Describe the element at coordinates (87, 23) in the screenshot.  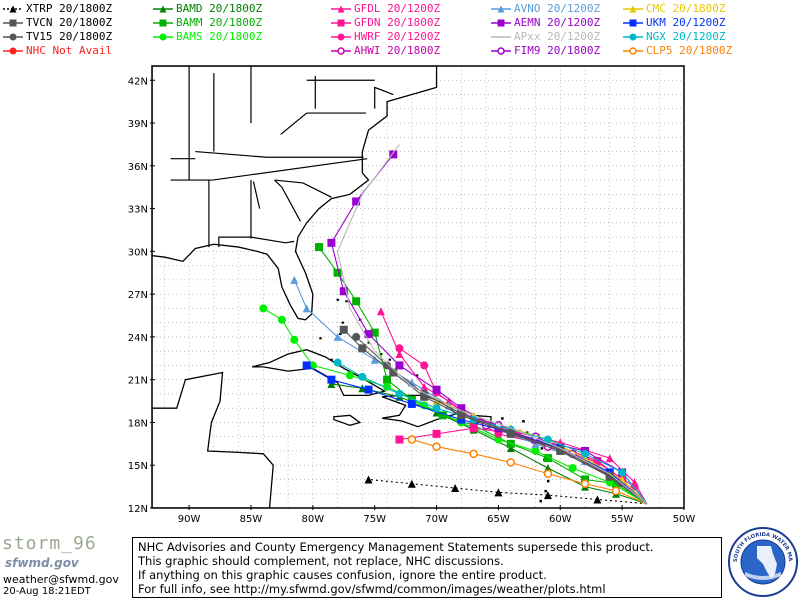
I see `legend-item-tvcn: TVCN 20/1800Z` at that location.